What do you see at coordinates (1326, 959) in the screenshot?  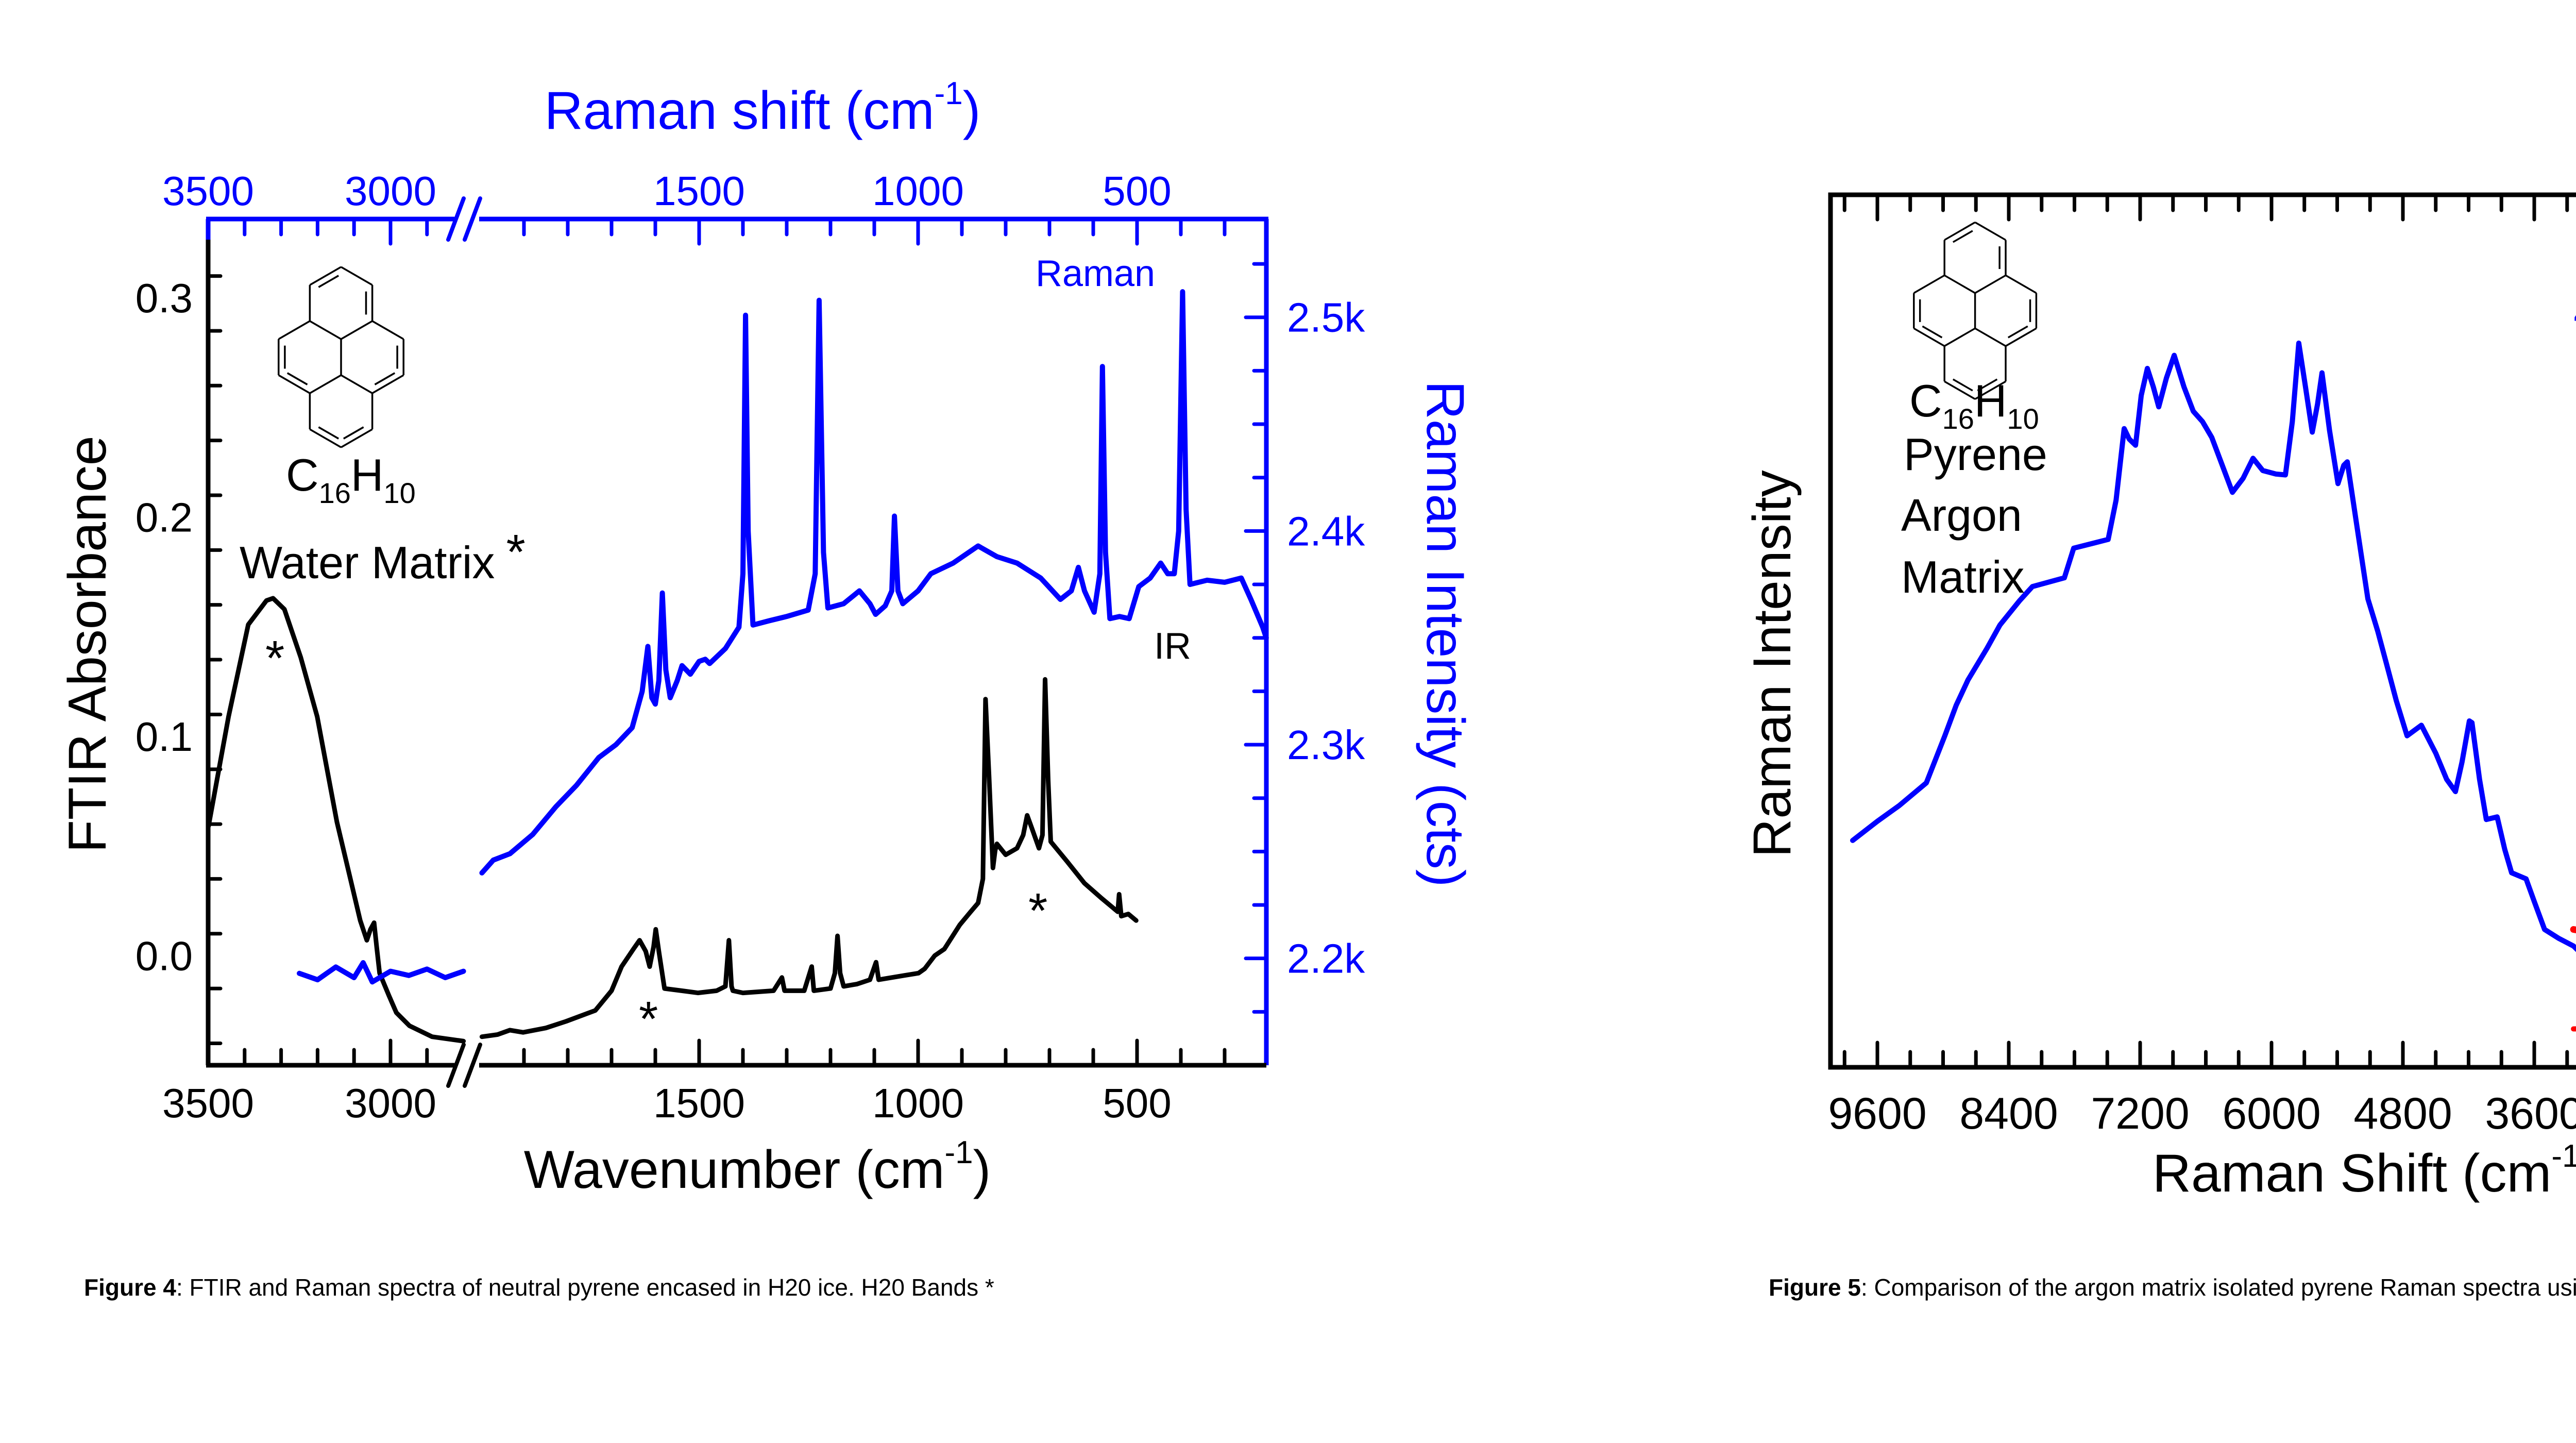 I see `fig4-y2-tick-label: 2.2k` at bounding box center [1326, 959].